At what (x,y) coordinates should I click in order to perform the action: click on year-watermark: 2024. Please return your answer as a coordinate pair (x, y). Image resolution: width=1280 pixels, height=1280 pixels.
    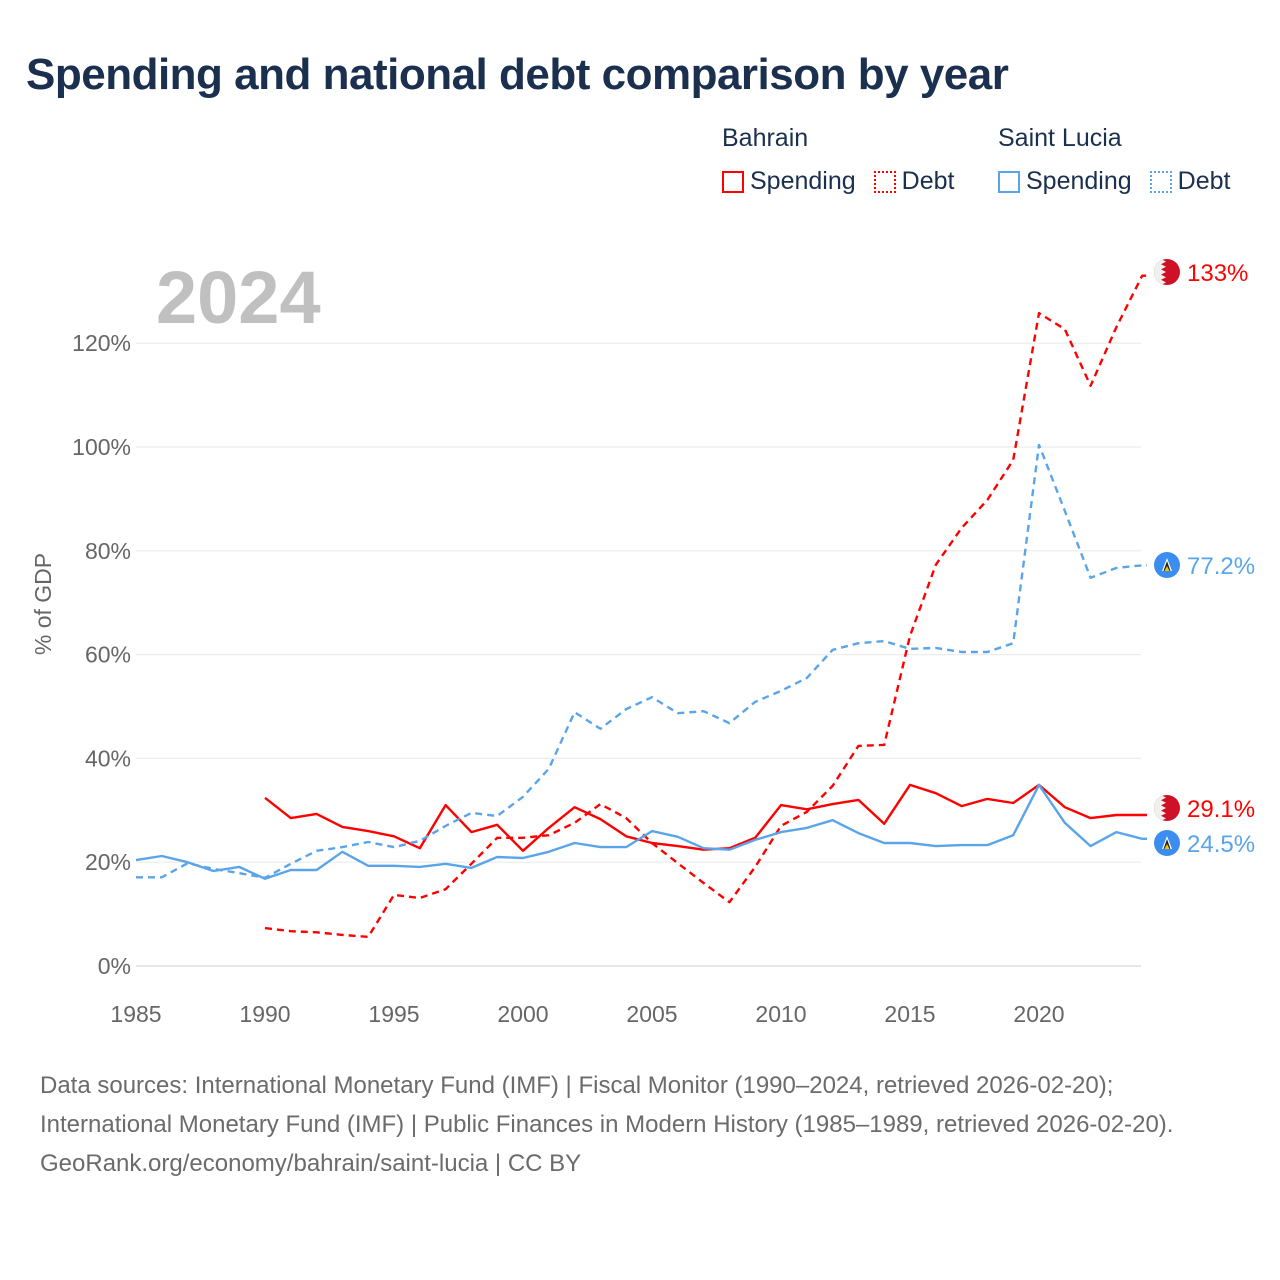
    Looking at the image, I should click on (238, 297).